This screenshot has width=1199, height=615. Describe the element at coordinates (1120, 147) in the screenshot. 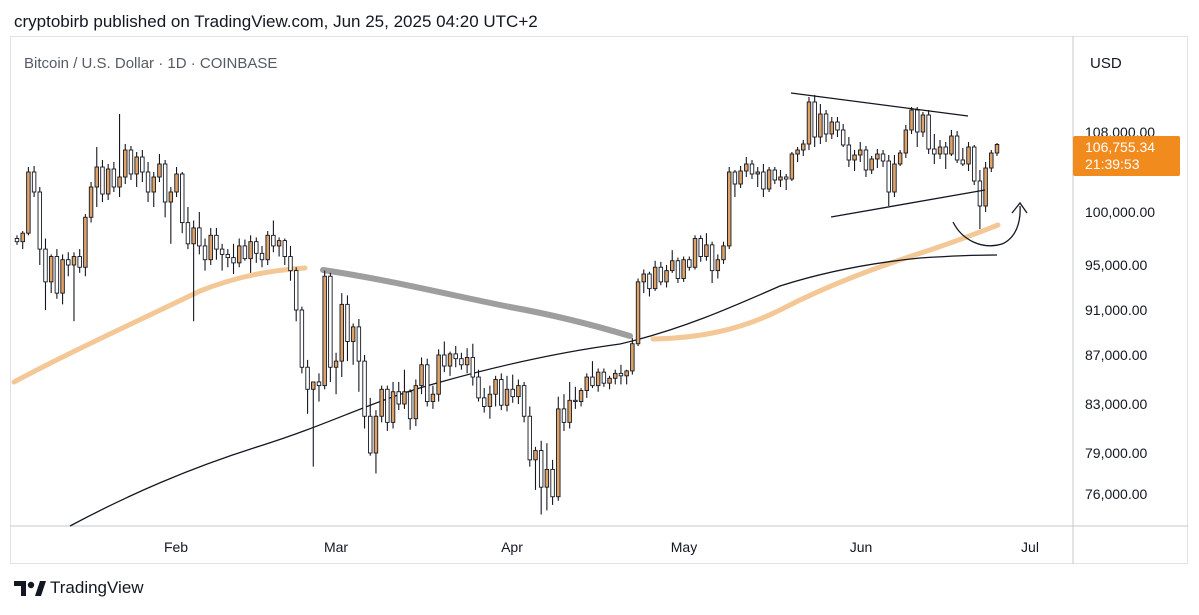

I see `last-price-value: 106,755.34` at that location.